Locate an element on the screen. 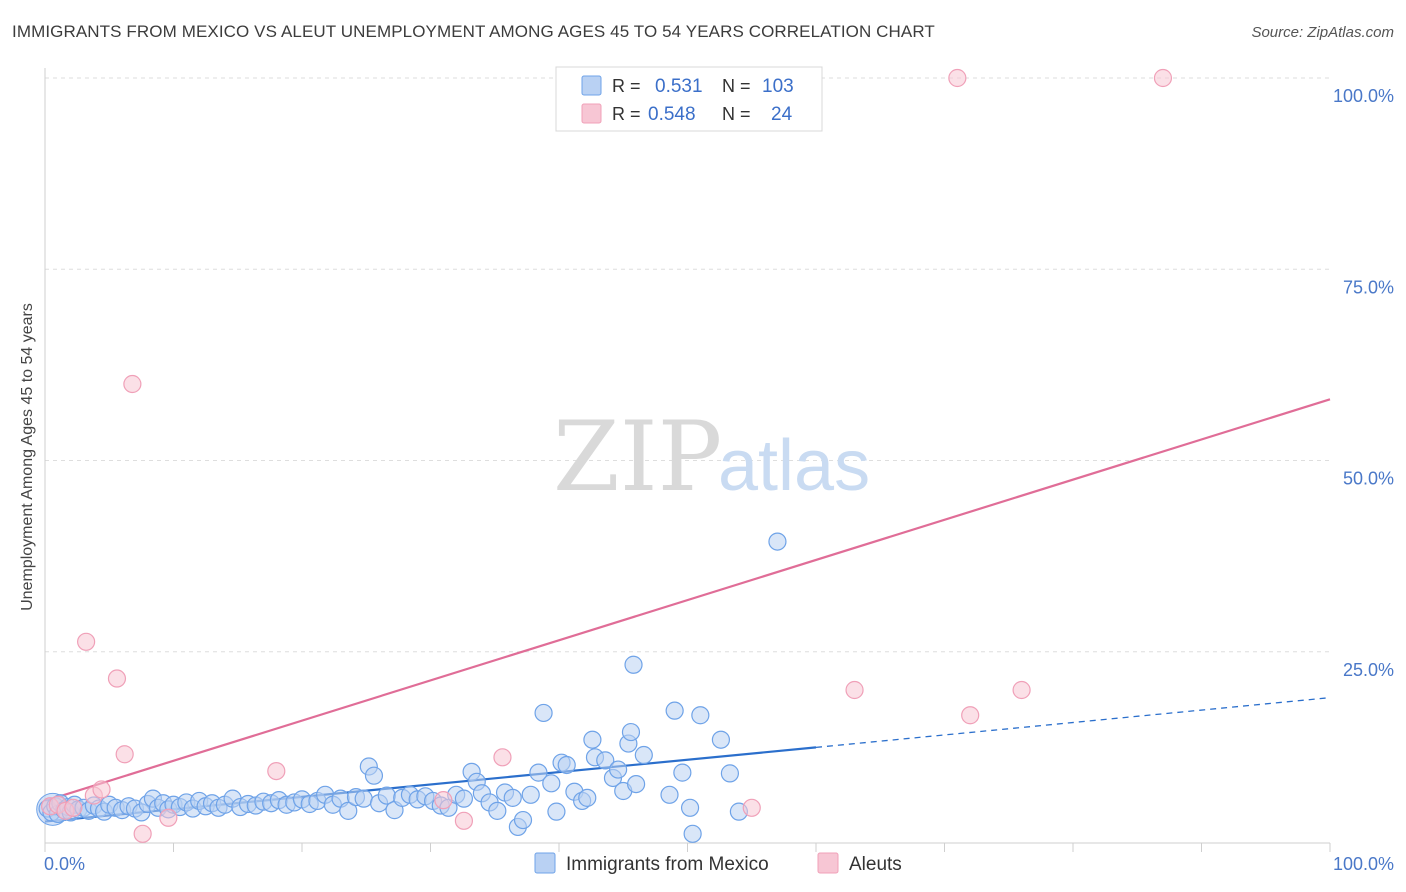 The width and height of the screenshot is (1406, 892). y-tick-label-75: 75.0% is located at coordinates (1368, 287).